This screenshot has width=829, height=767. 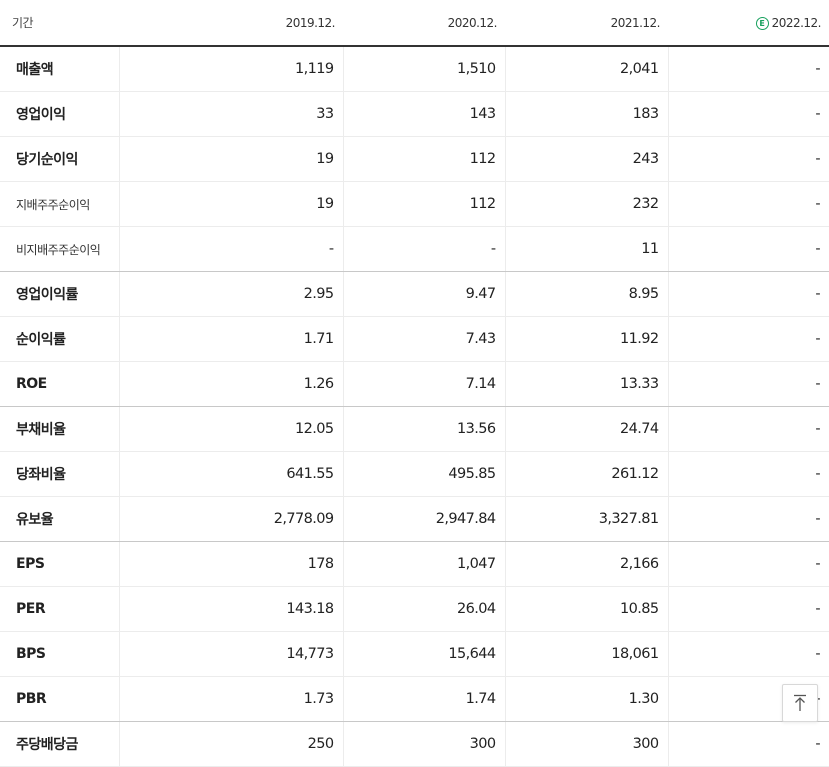 What do you see at coordinates (423, 339) in the screenshot?
I see `table-cell: 7.43` at bounding box center [423, 339].